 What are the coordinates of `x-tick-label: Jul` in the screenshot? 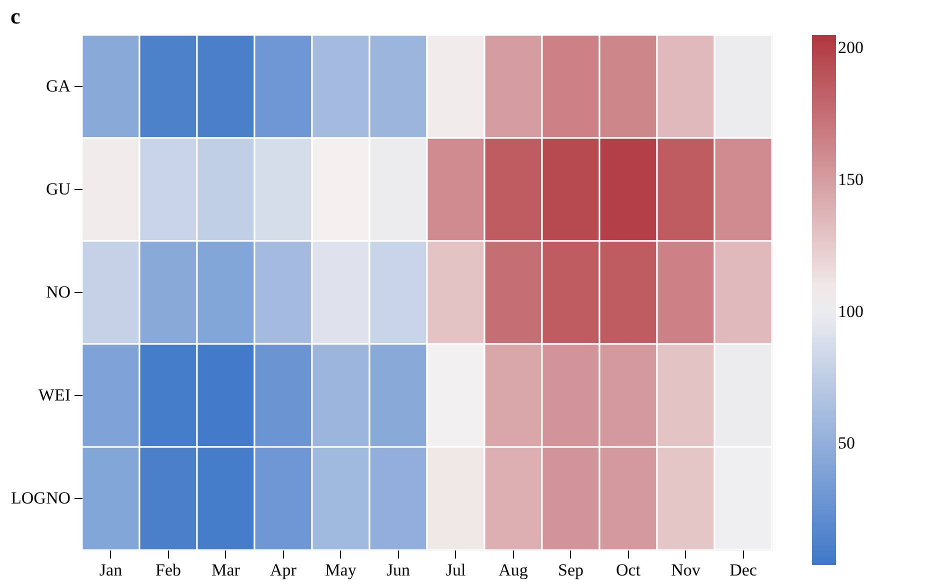 It's located at (456, 570).